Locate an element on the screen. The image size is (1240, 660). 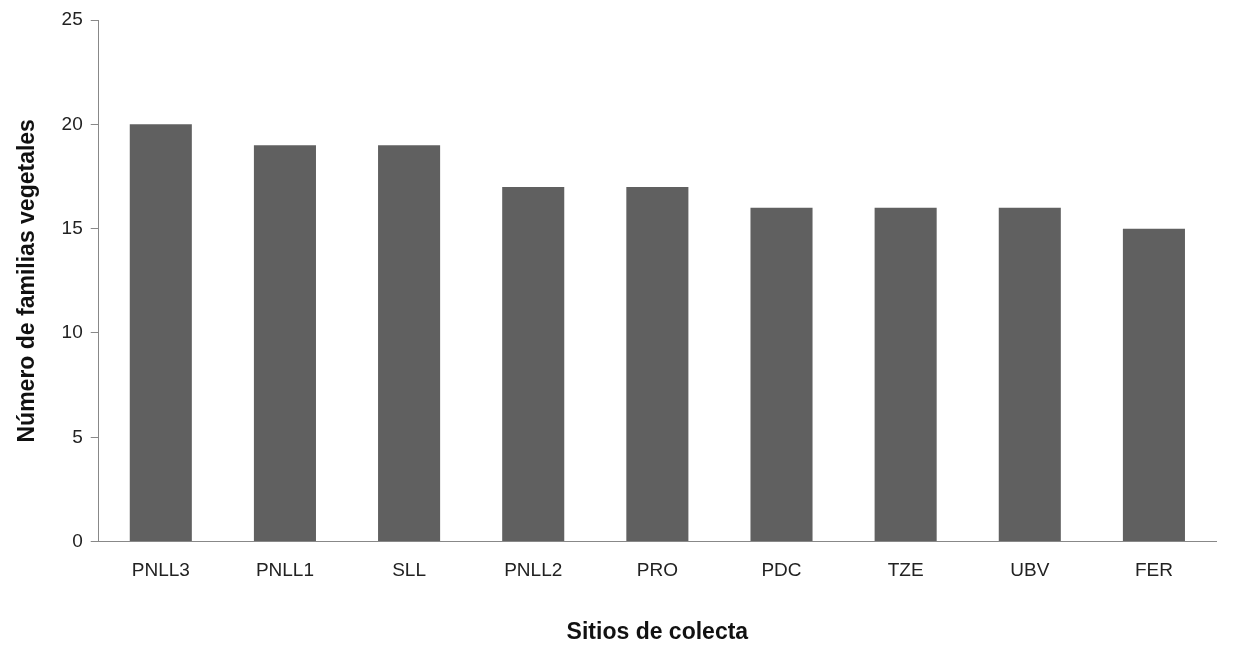
y-tick-label: 0 is located at coordinates (77, 540).